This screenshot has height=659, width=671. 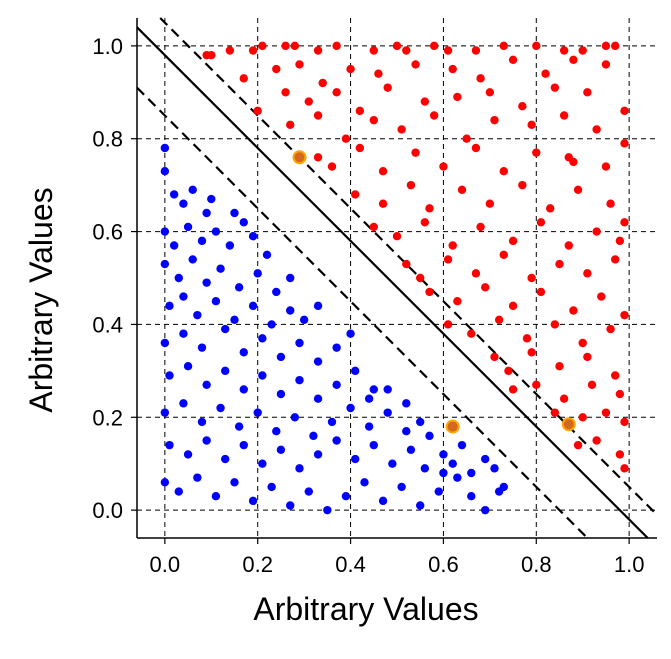 I want to click on x-tick-label: 1.0, so click(x=629, y=564).